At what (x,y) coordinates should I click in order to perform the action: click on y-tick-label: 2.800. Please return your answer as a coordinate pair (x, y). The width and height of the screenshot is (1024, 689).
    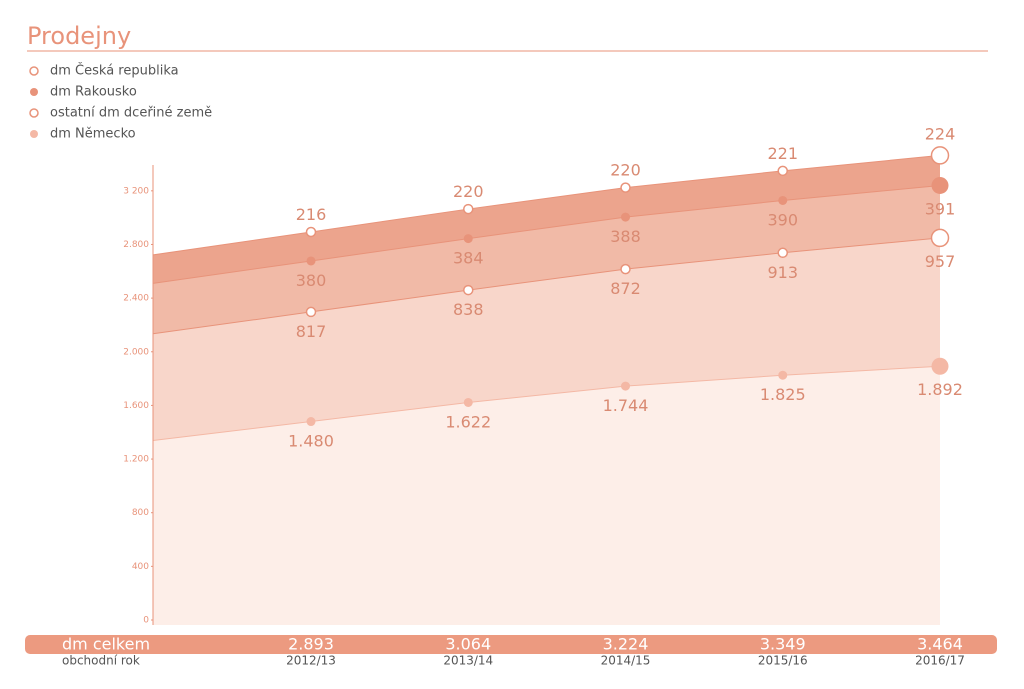
    Looking at the image, I should click on (136, 245).